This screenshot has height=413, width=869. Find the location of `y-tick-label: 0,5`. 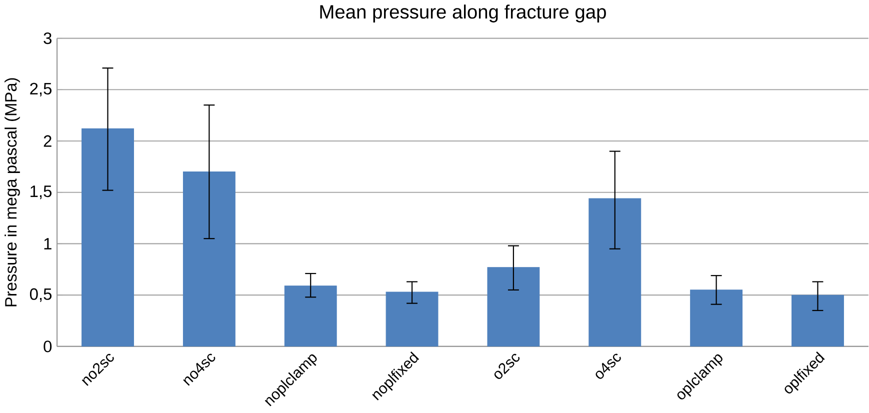

y-tick-label: 0,5 is located at coordinates (41, 295).